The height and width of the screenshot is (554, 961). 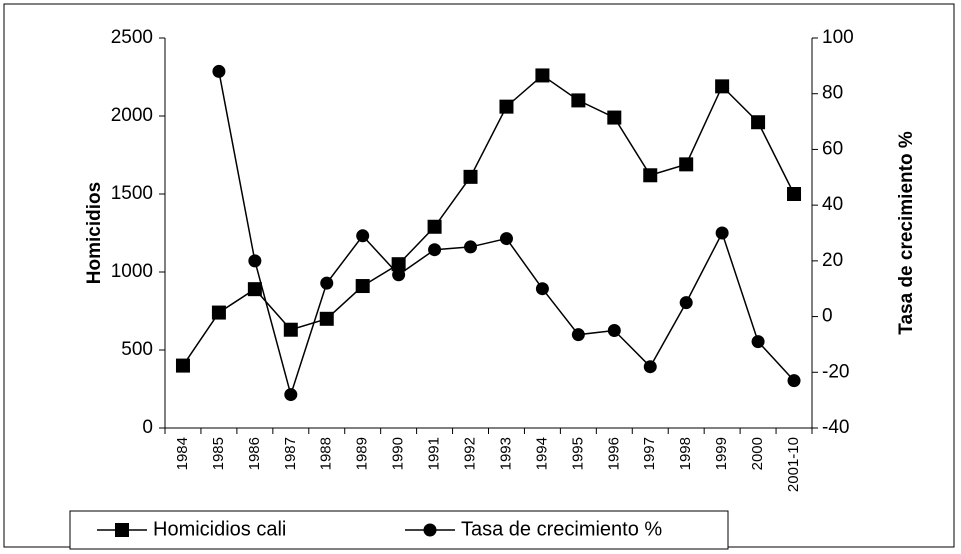 I want to click on y2-tick-label: 80, so click(x=832, y=93).